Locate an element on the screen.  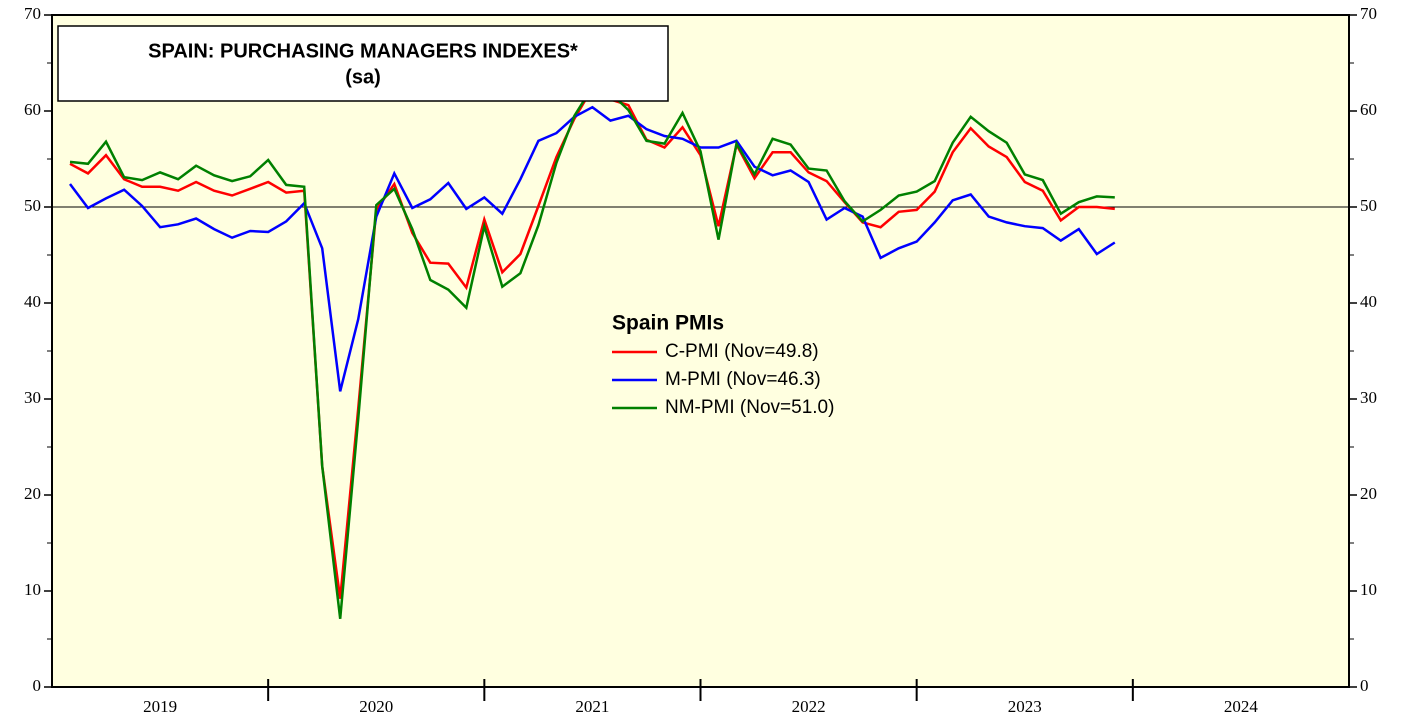
y-tick-label: 30 is located at coordinates (32, 397).